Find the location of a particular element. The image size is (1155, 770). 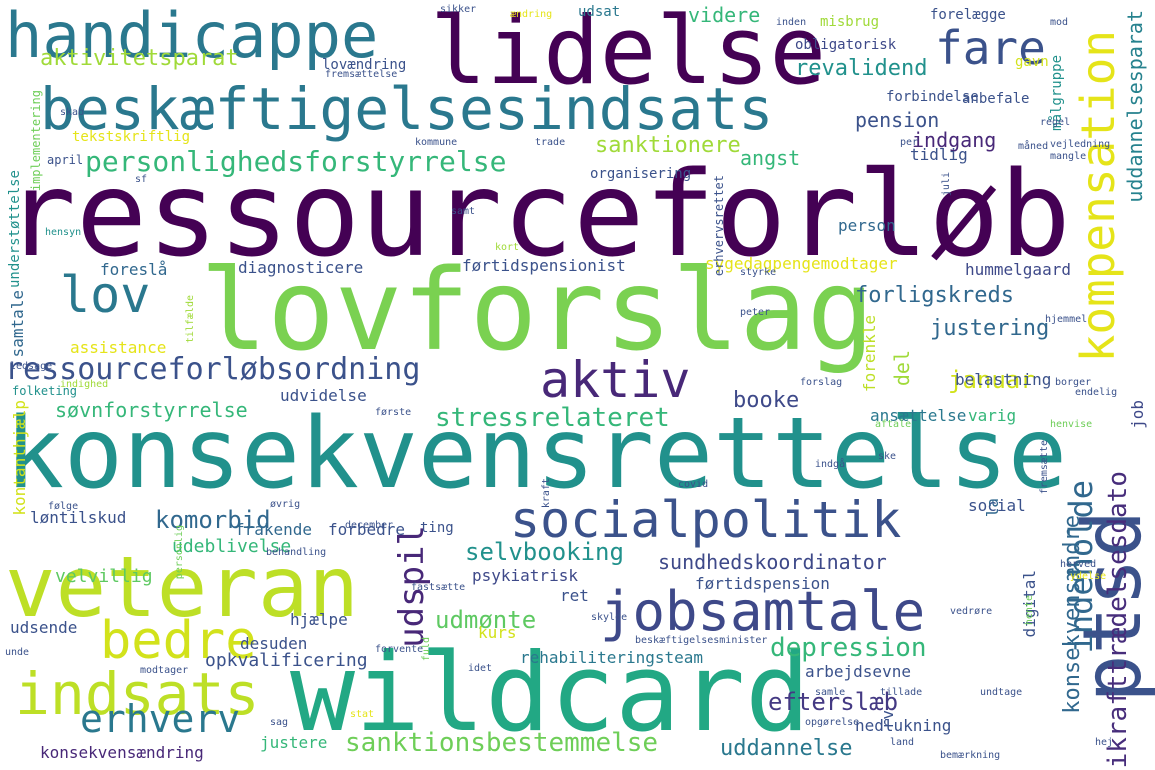

cloud-word: forelægge is located at coordinates (968, 15).